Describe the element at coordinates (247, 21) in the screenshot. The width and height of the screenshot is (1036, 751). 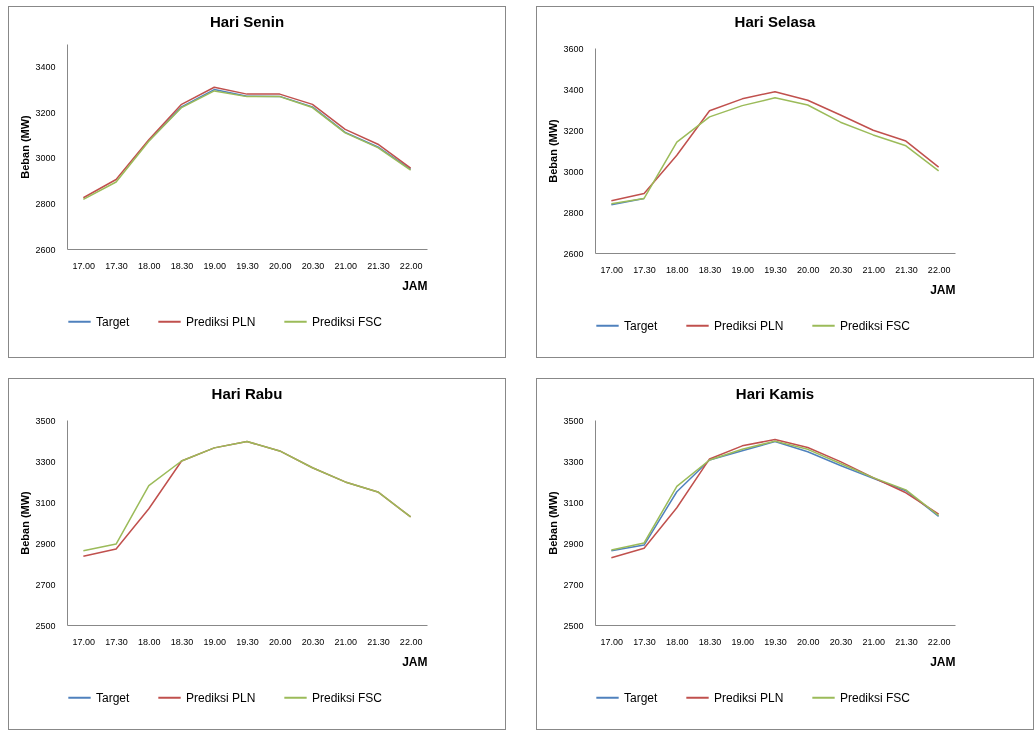
I see `chart-title: Hari Senin` at that location.